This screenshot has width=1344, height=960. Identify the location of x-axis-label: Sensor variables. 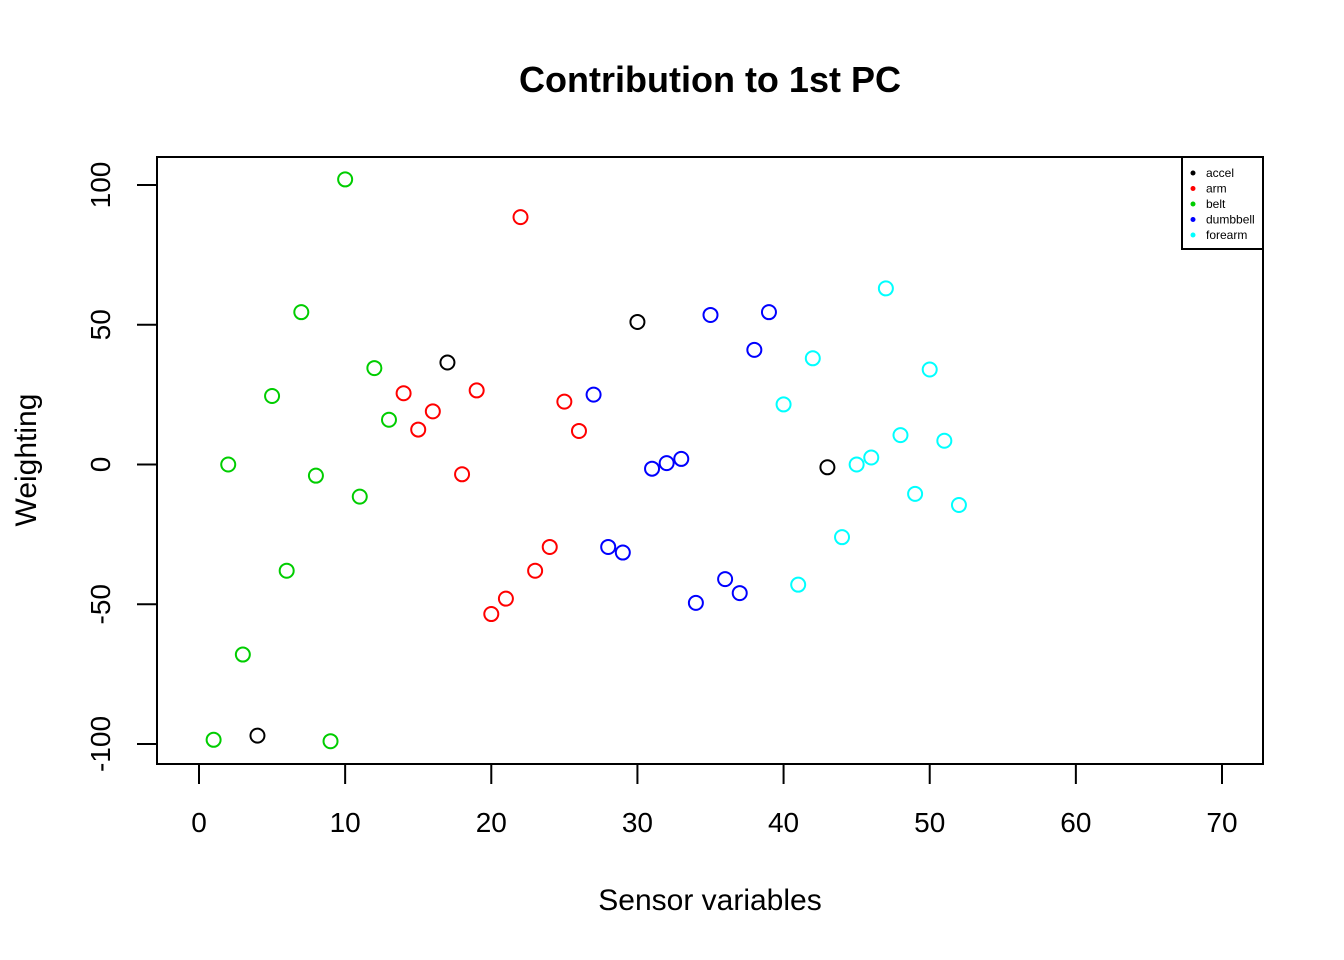
(709, 900).